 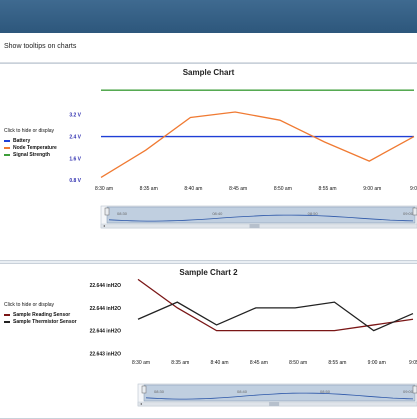 I want to click on chart-title: Sample Chart 2, so click(x=208, y=272).